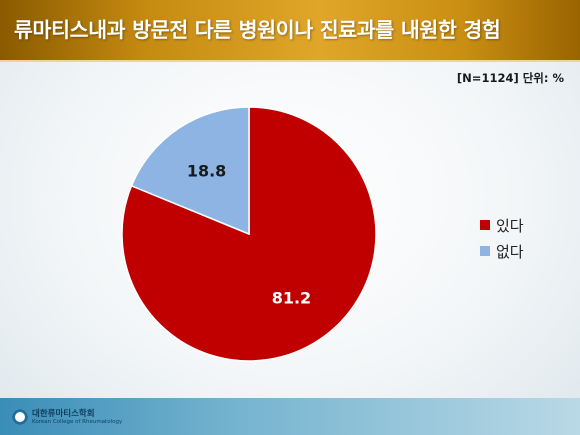 Image resolution: width=580 pixels, height=435 pixels. I want to click on unit-note: [N=1124] 단위: %, so click(510, 78).